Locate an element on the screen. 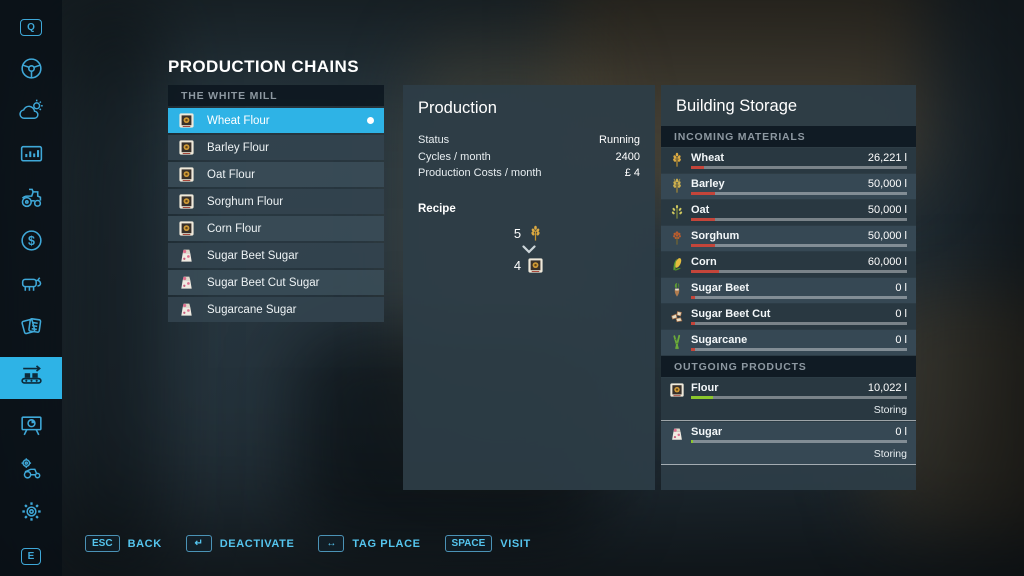 This screenshot has width=1024, height=576. sidebar-item-weather is located at coordinates (31, 113).